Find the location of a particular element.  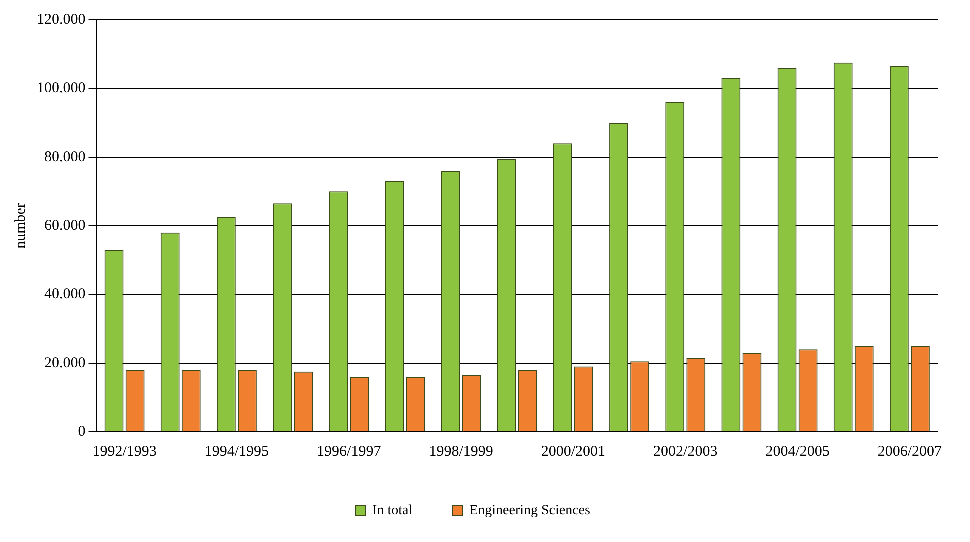

x-tick-label: 2002/2003 is located at coordinates (686, 452).